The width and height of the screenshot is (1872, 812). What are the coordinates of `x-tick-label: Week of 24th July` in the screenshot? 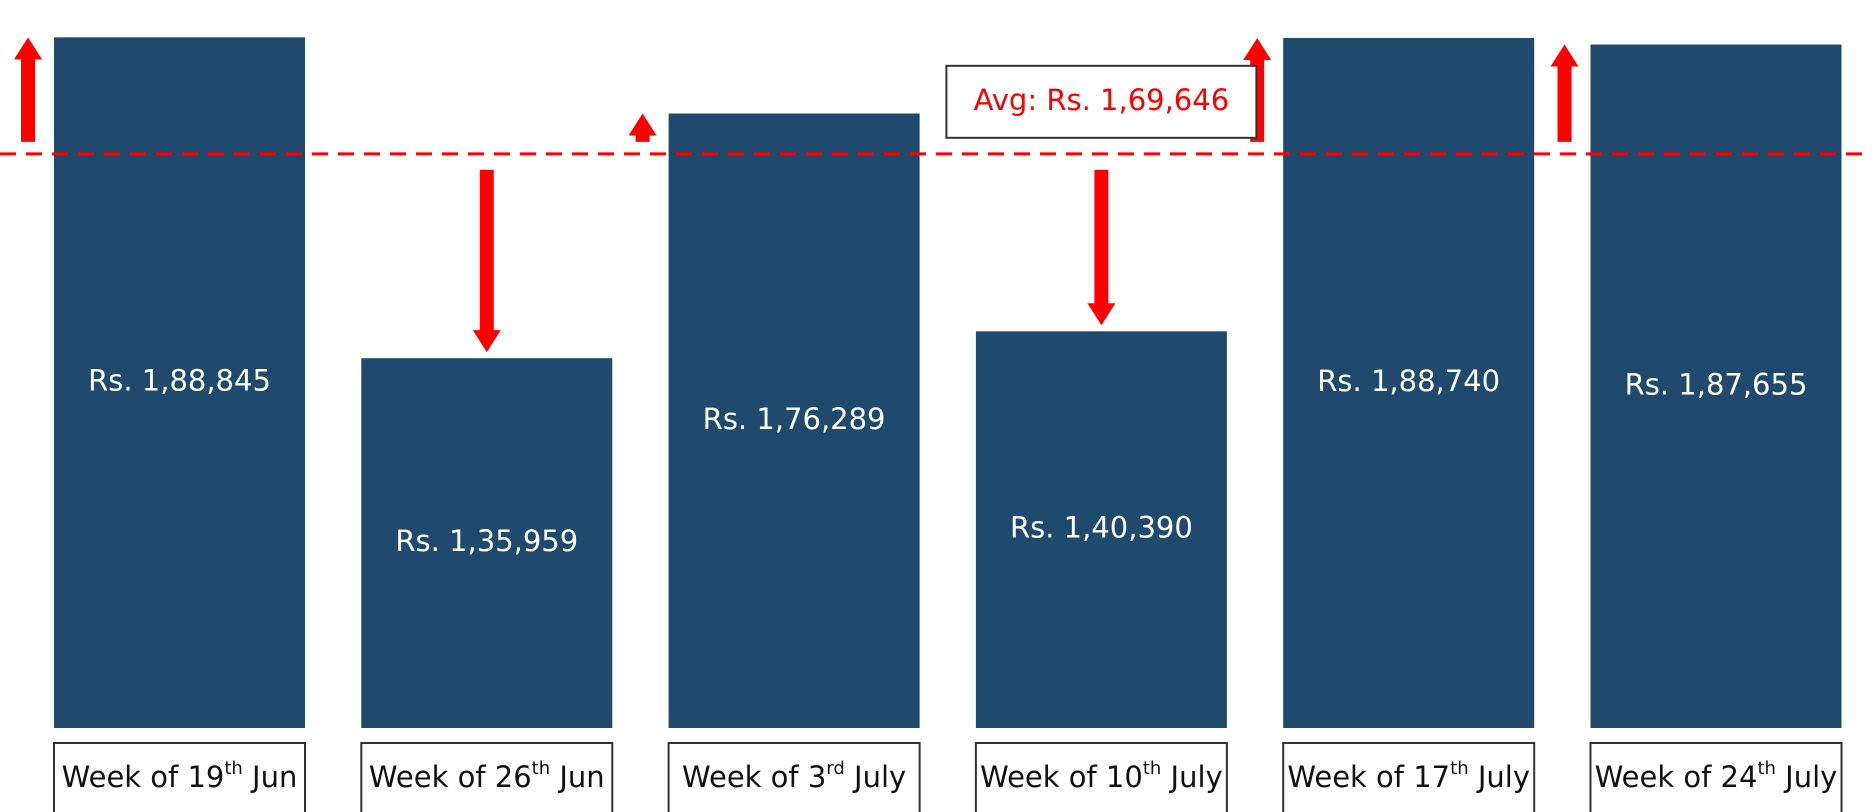 It's located at (1716, 776).